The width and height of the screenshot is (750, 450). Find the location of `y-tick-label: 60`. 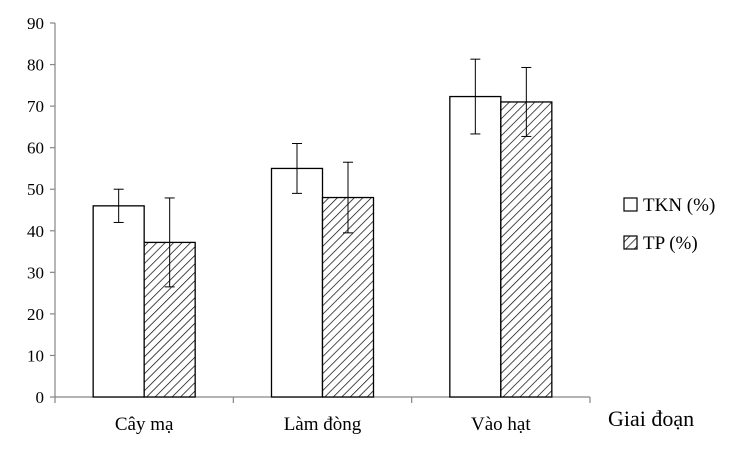

y-tick-label: 60 is located at coordinates (35, 148).